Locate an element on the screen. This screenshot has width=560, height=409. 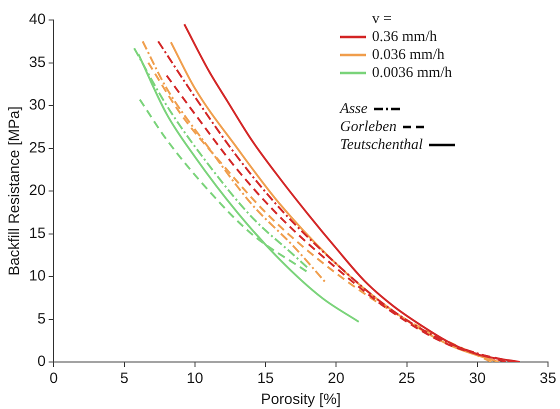
x-tick-label: 10 is located at coordinates (195, 379).